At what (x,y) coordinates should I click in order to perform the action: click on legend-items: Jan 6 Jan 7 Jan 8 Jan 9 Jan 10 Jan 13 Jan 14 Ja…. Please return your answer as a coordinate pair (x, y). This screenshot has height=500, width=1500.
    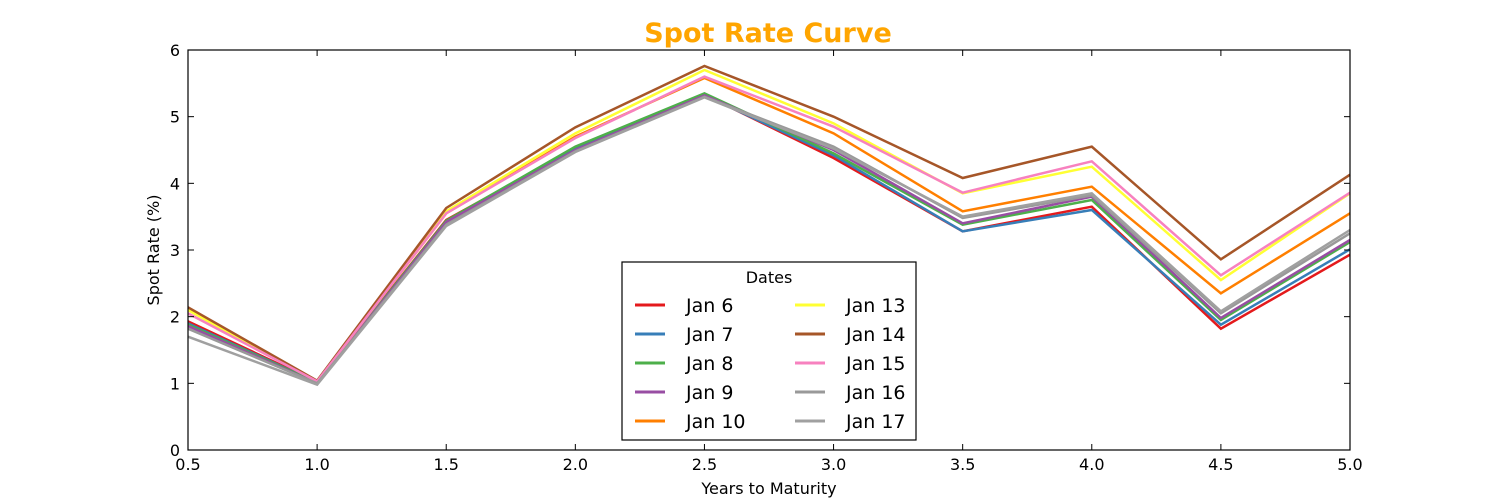
    Looking at the image, I should click on (770, 364).